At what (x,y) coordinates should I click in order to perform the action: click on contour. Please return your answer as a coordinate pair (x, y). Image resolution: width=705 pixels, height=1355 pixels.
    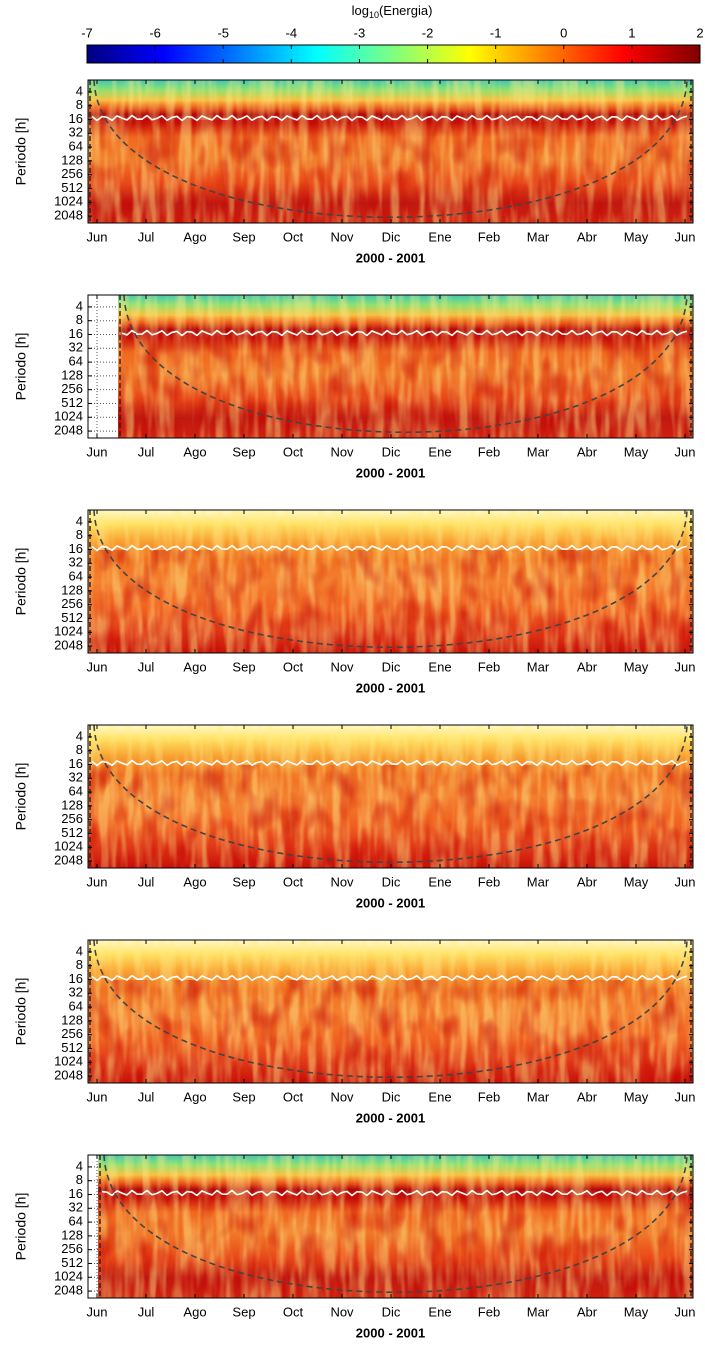
    Looking at the image, I should click on (389, 548).